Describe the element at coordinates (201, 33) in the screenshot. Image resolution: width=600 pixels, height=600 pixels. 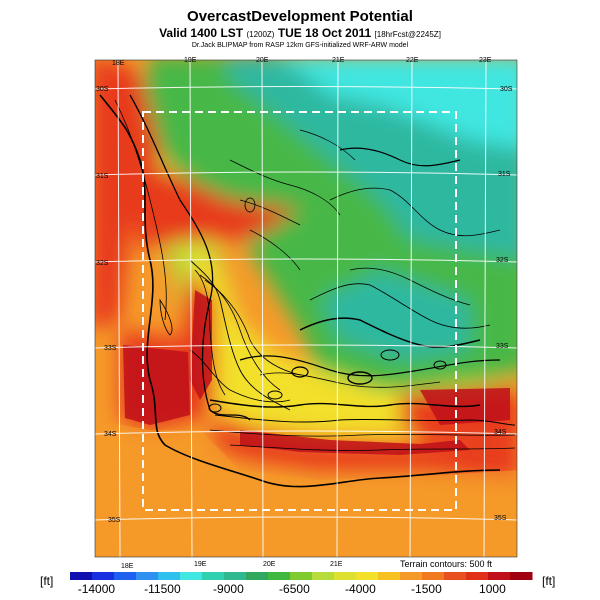
I see `valid-time: Valid 1400 LST` at that location.